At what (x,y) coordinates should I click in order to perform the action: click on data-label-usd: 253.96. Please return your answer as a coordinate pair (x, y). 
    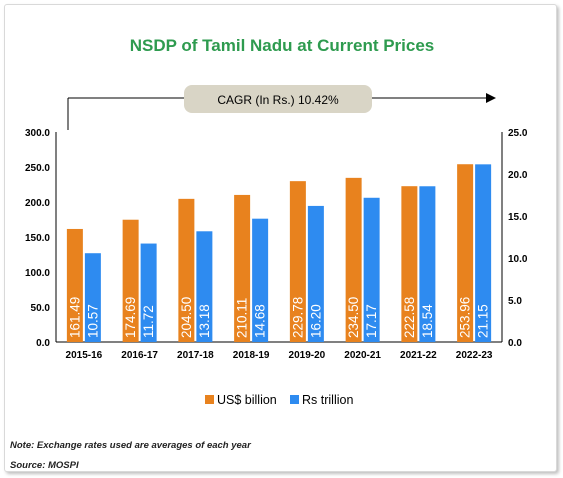
    Looking at the image, I should click on (465, 317).